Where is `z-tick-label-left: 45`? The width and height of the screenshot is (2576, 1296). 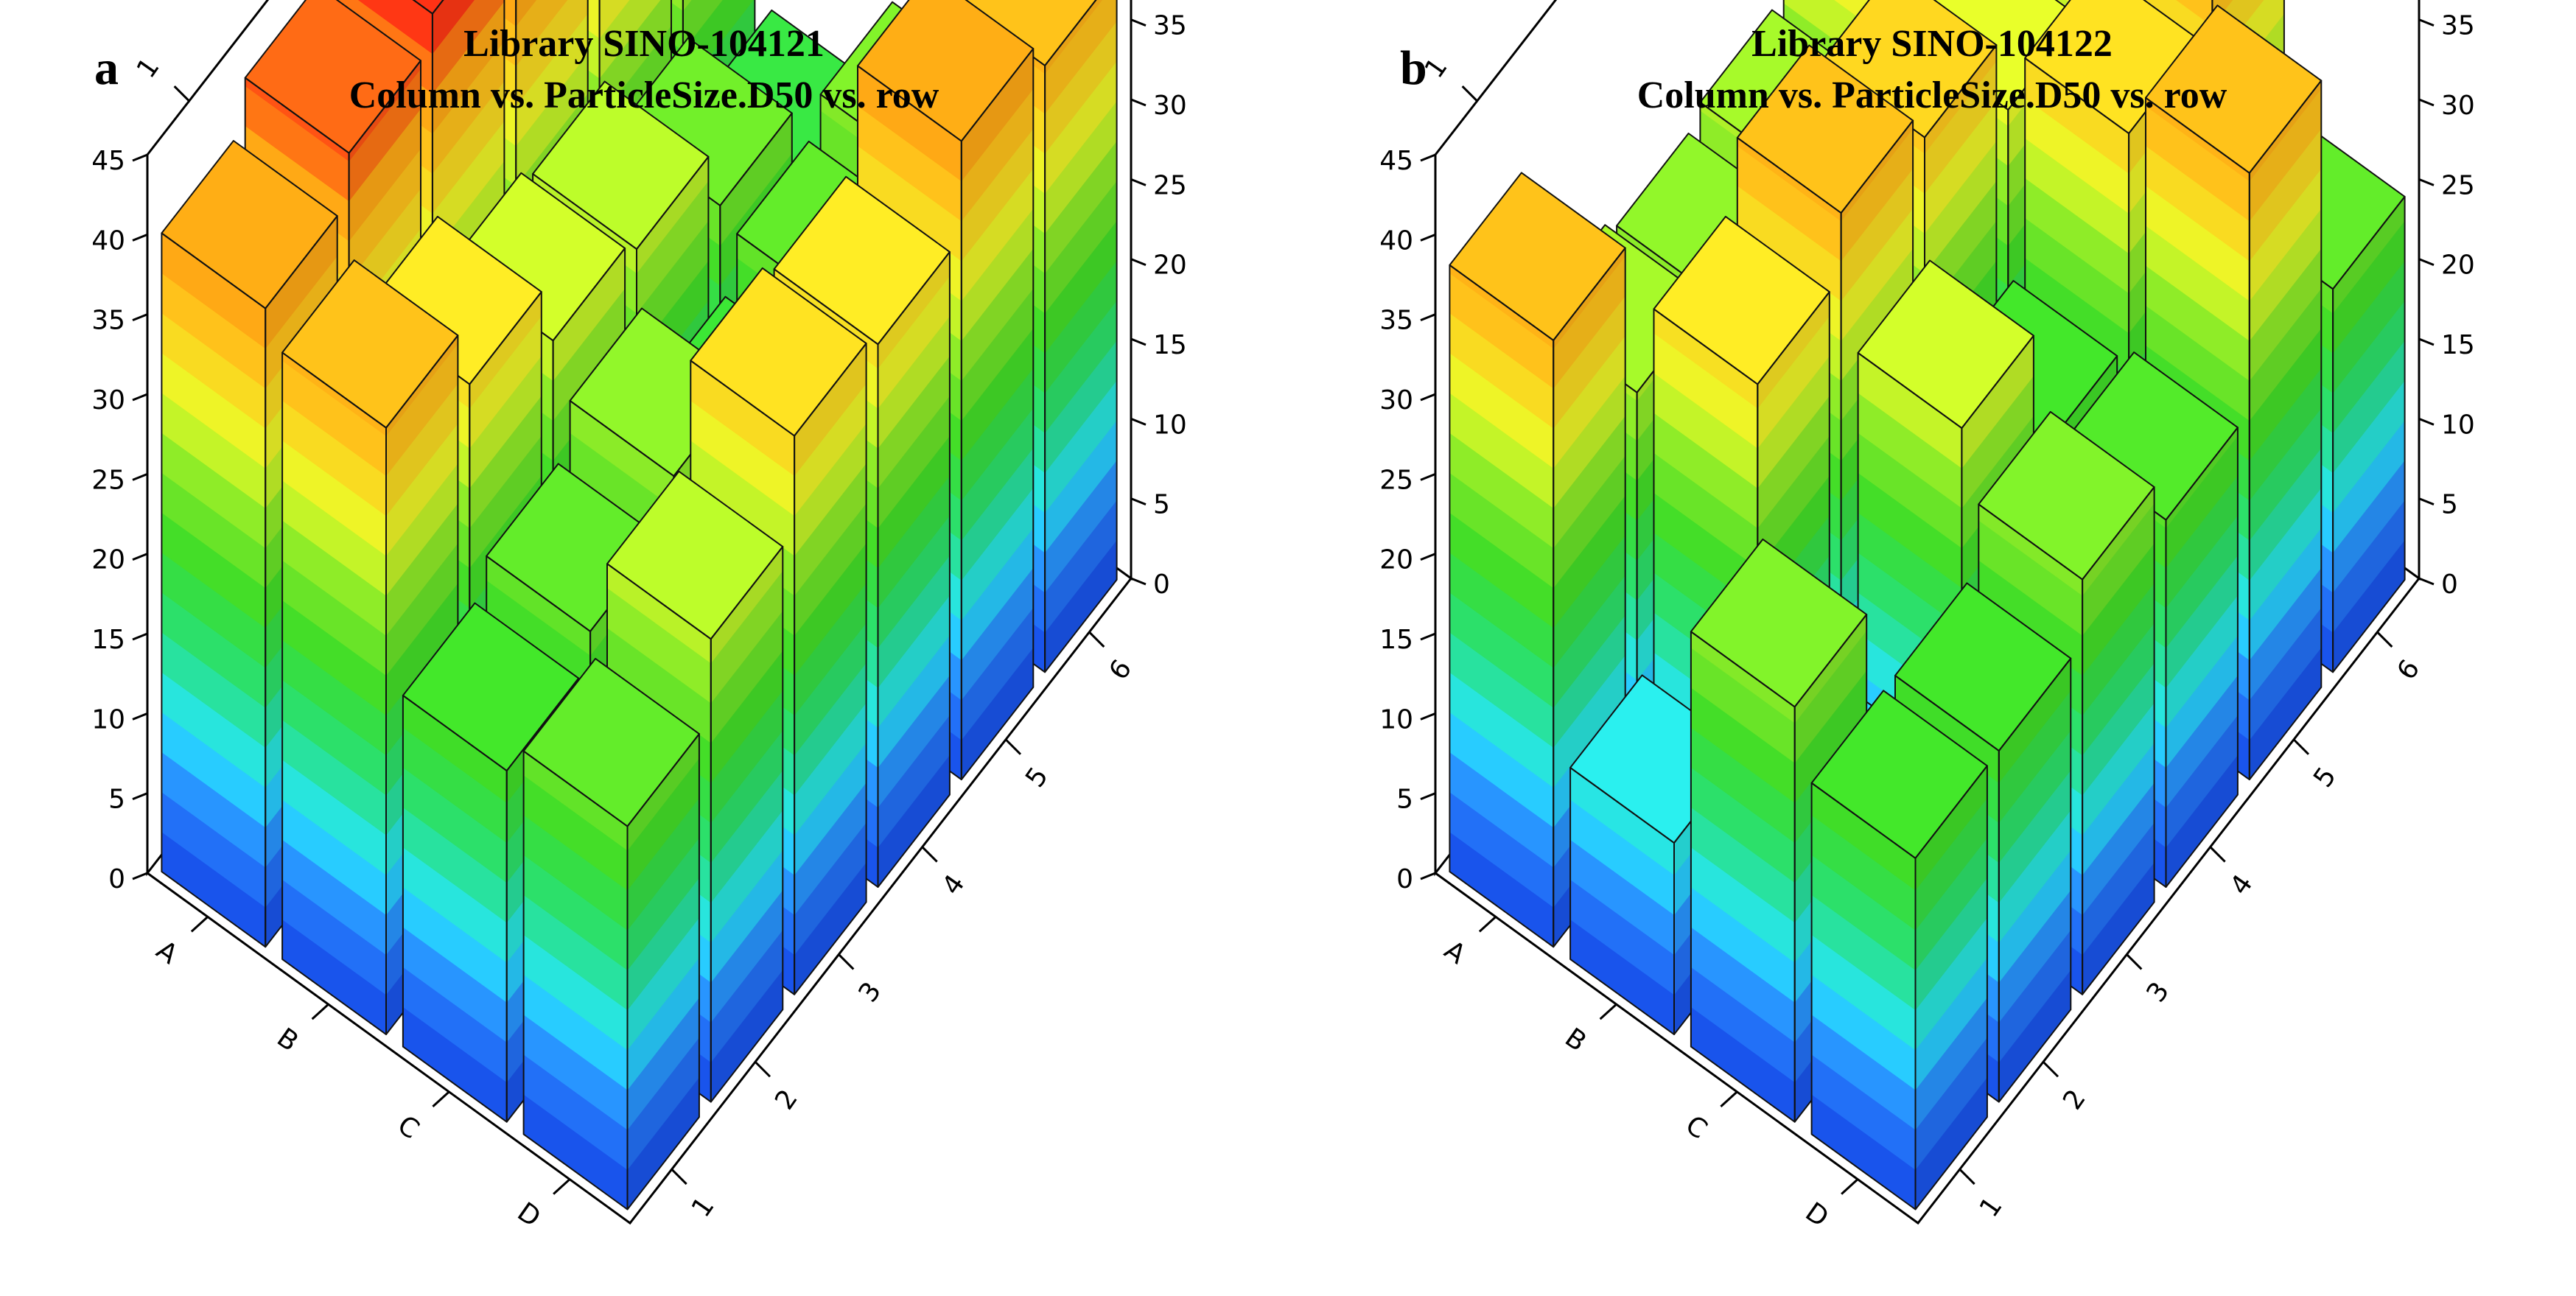
z-tick-label-left: 45 is located at coordinates (108, 161).